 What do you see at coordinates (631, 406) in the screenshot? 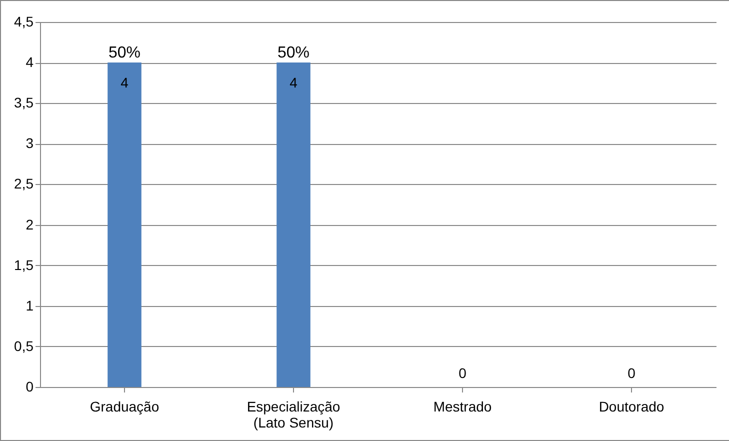
I see `x-tick-label: Doutorado` at bounding box center [631, 406].